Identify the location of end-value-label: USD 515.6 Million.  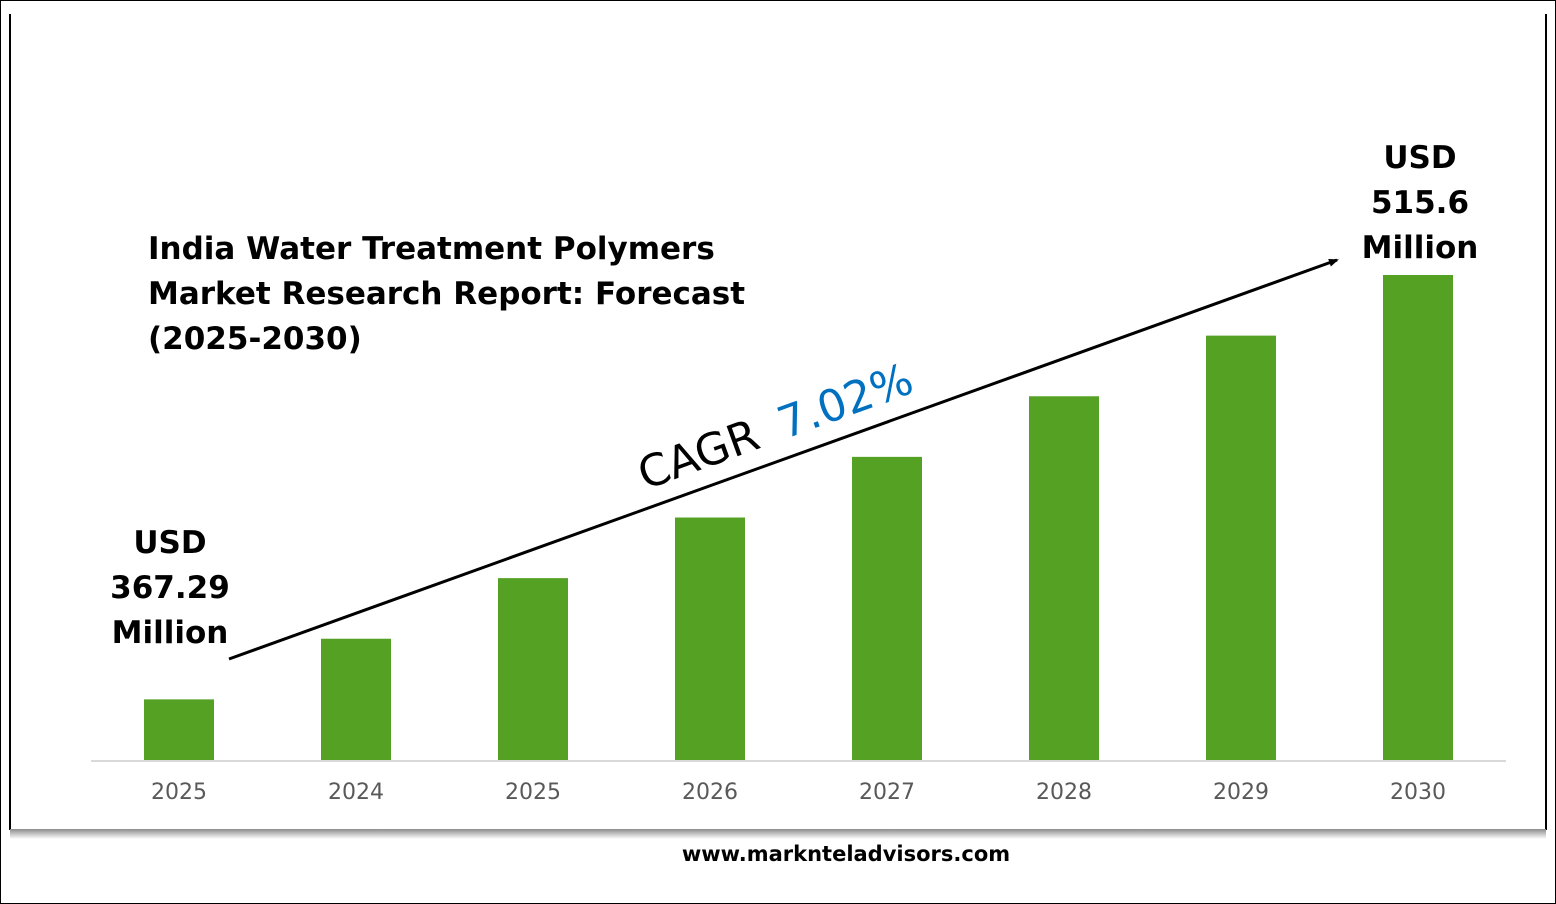
(1420, 203).